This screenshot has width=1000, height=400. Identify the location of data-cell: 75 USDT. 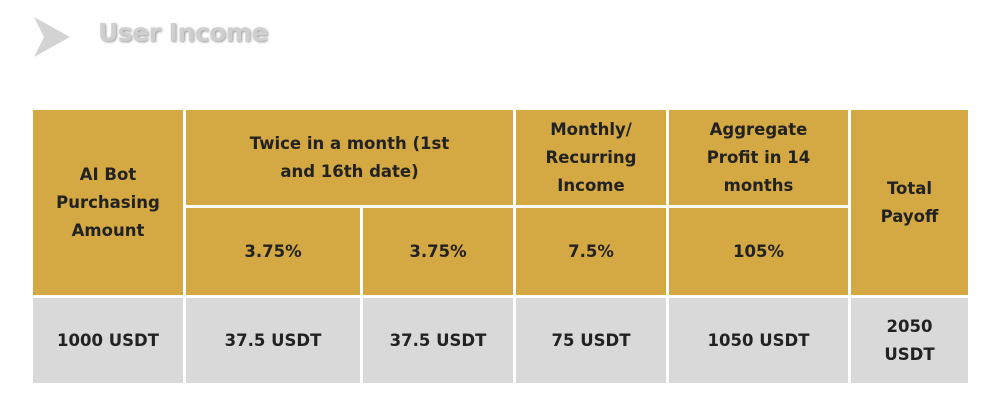
(591, 340).